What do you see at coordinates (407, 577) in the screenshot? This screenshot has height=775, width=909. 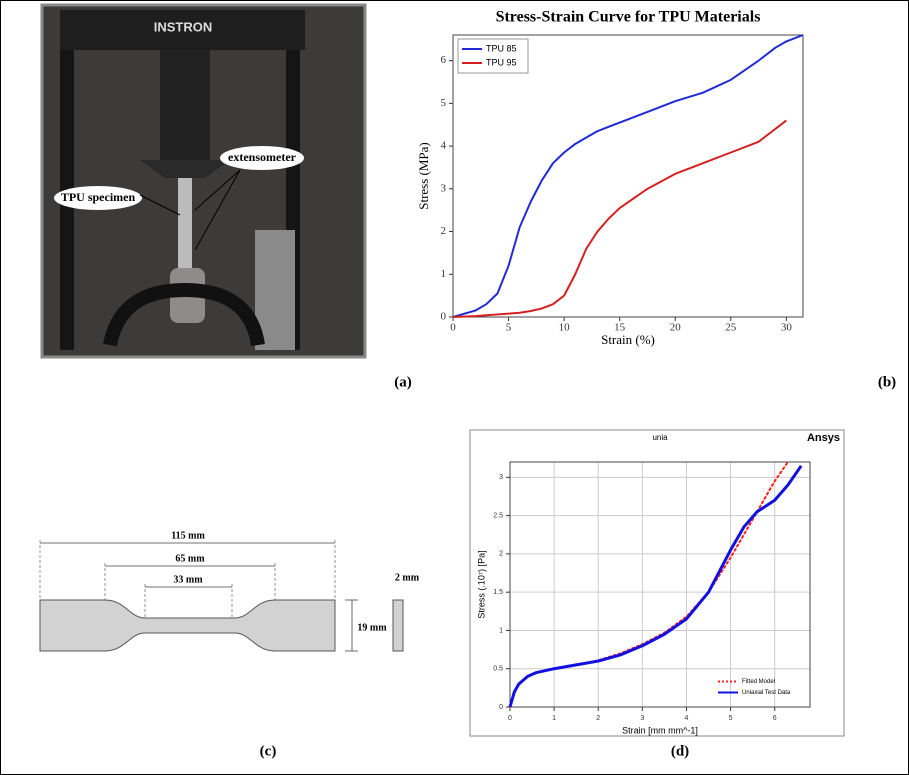 I see `dimension-label: 2 mm` at bounding box center [407, 577].